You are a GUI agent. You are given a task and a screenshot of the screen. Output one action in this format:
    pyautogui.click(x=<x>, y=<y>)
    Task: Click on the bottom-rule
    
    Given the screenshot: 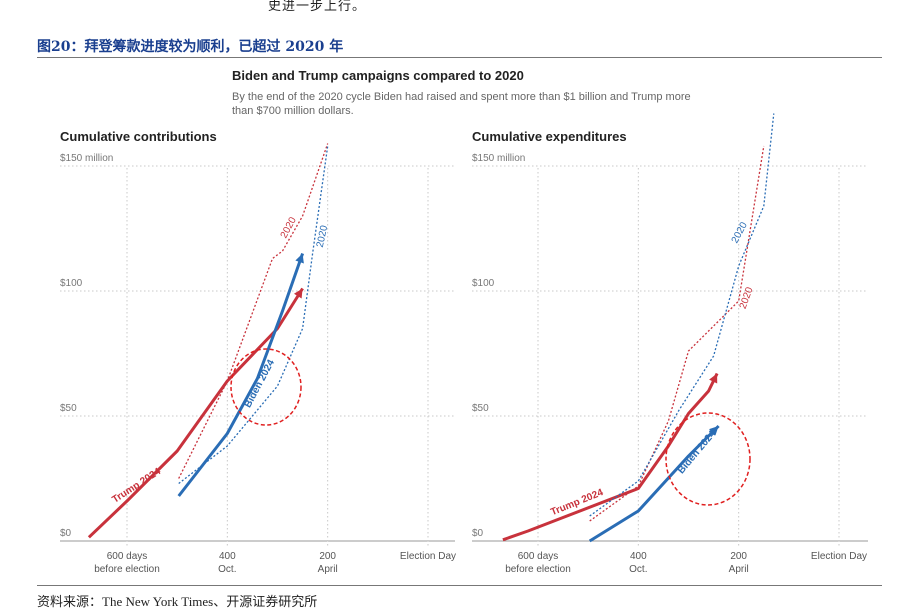 What is the action you would take?
    pyautogui.click(x=459, y=585)
    